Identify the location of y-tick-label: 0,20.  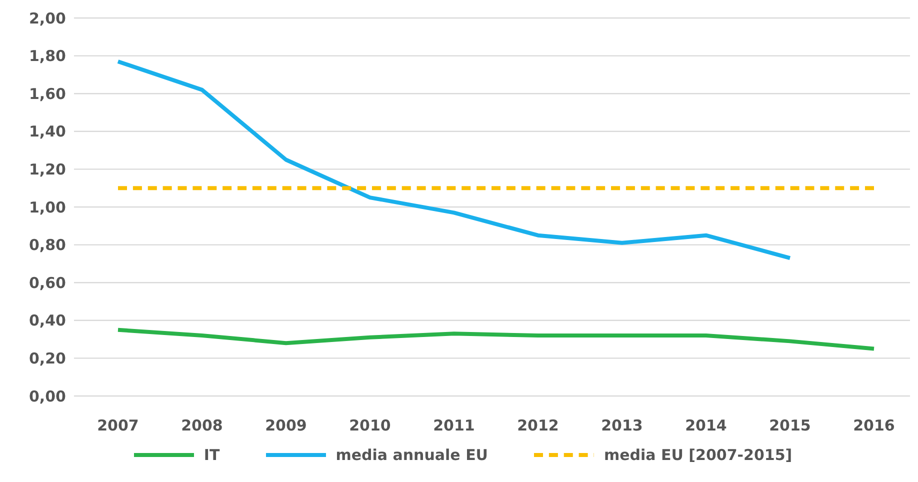
(47, 359).